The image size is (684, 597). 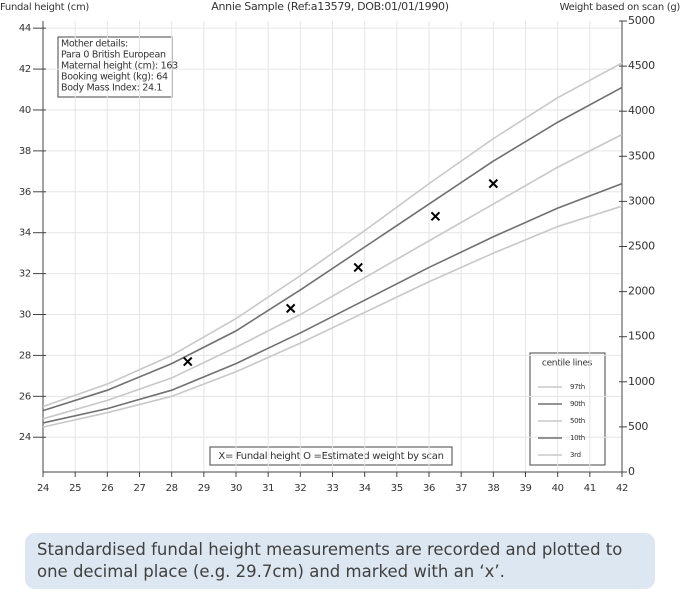 I want to click on x-tick-label: 42, so click(x=622, y=488).